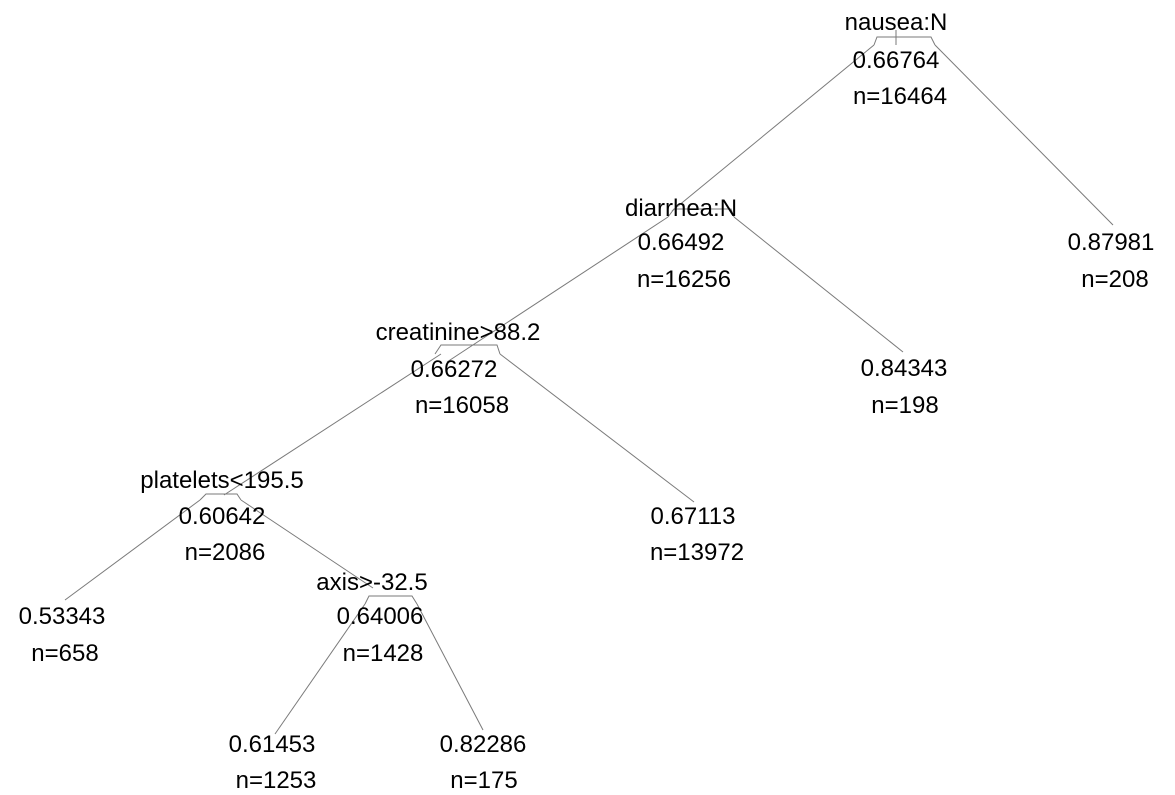 This screenshot has width=1175, height=795. Describe the element at coordinates (371, 582) in the screenshot. I see `node-split-label: axis>-32.5` at that location.